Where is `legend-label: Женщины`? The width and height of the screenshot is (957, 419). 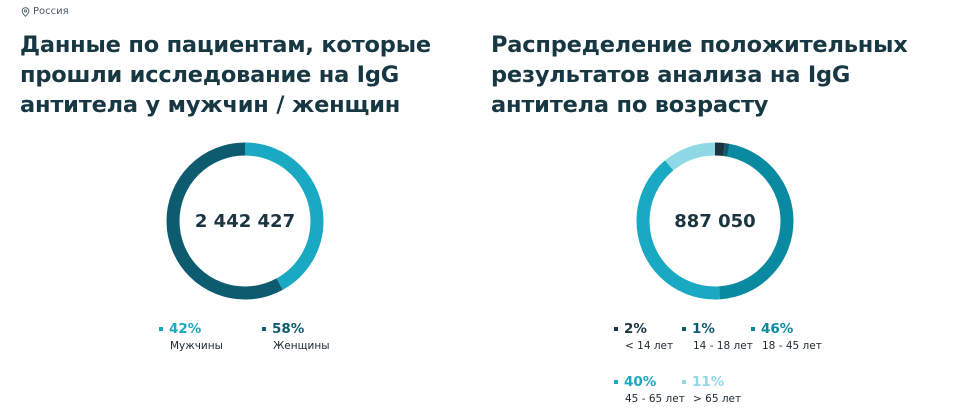 legend-label: Женщины is located at coordinates (301, 346).